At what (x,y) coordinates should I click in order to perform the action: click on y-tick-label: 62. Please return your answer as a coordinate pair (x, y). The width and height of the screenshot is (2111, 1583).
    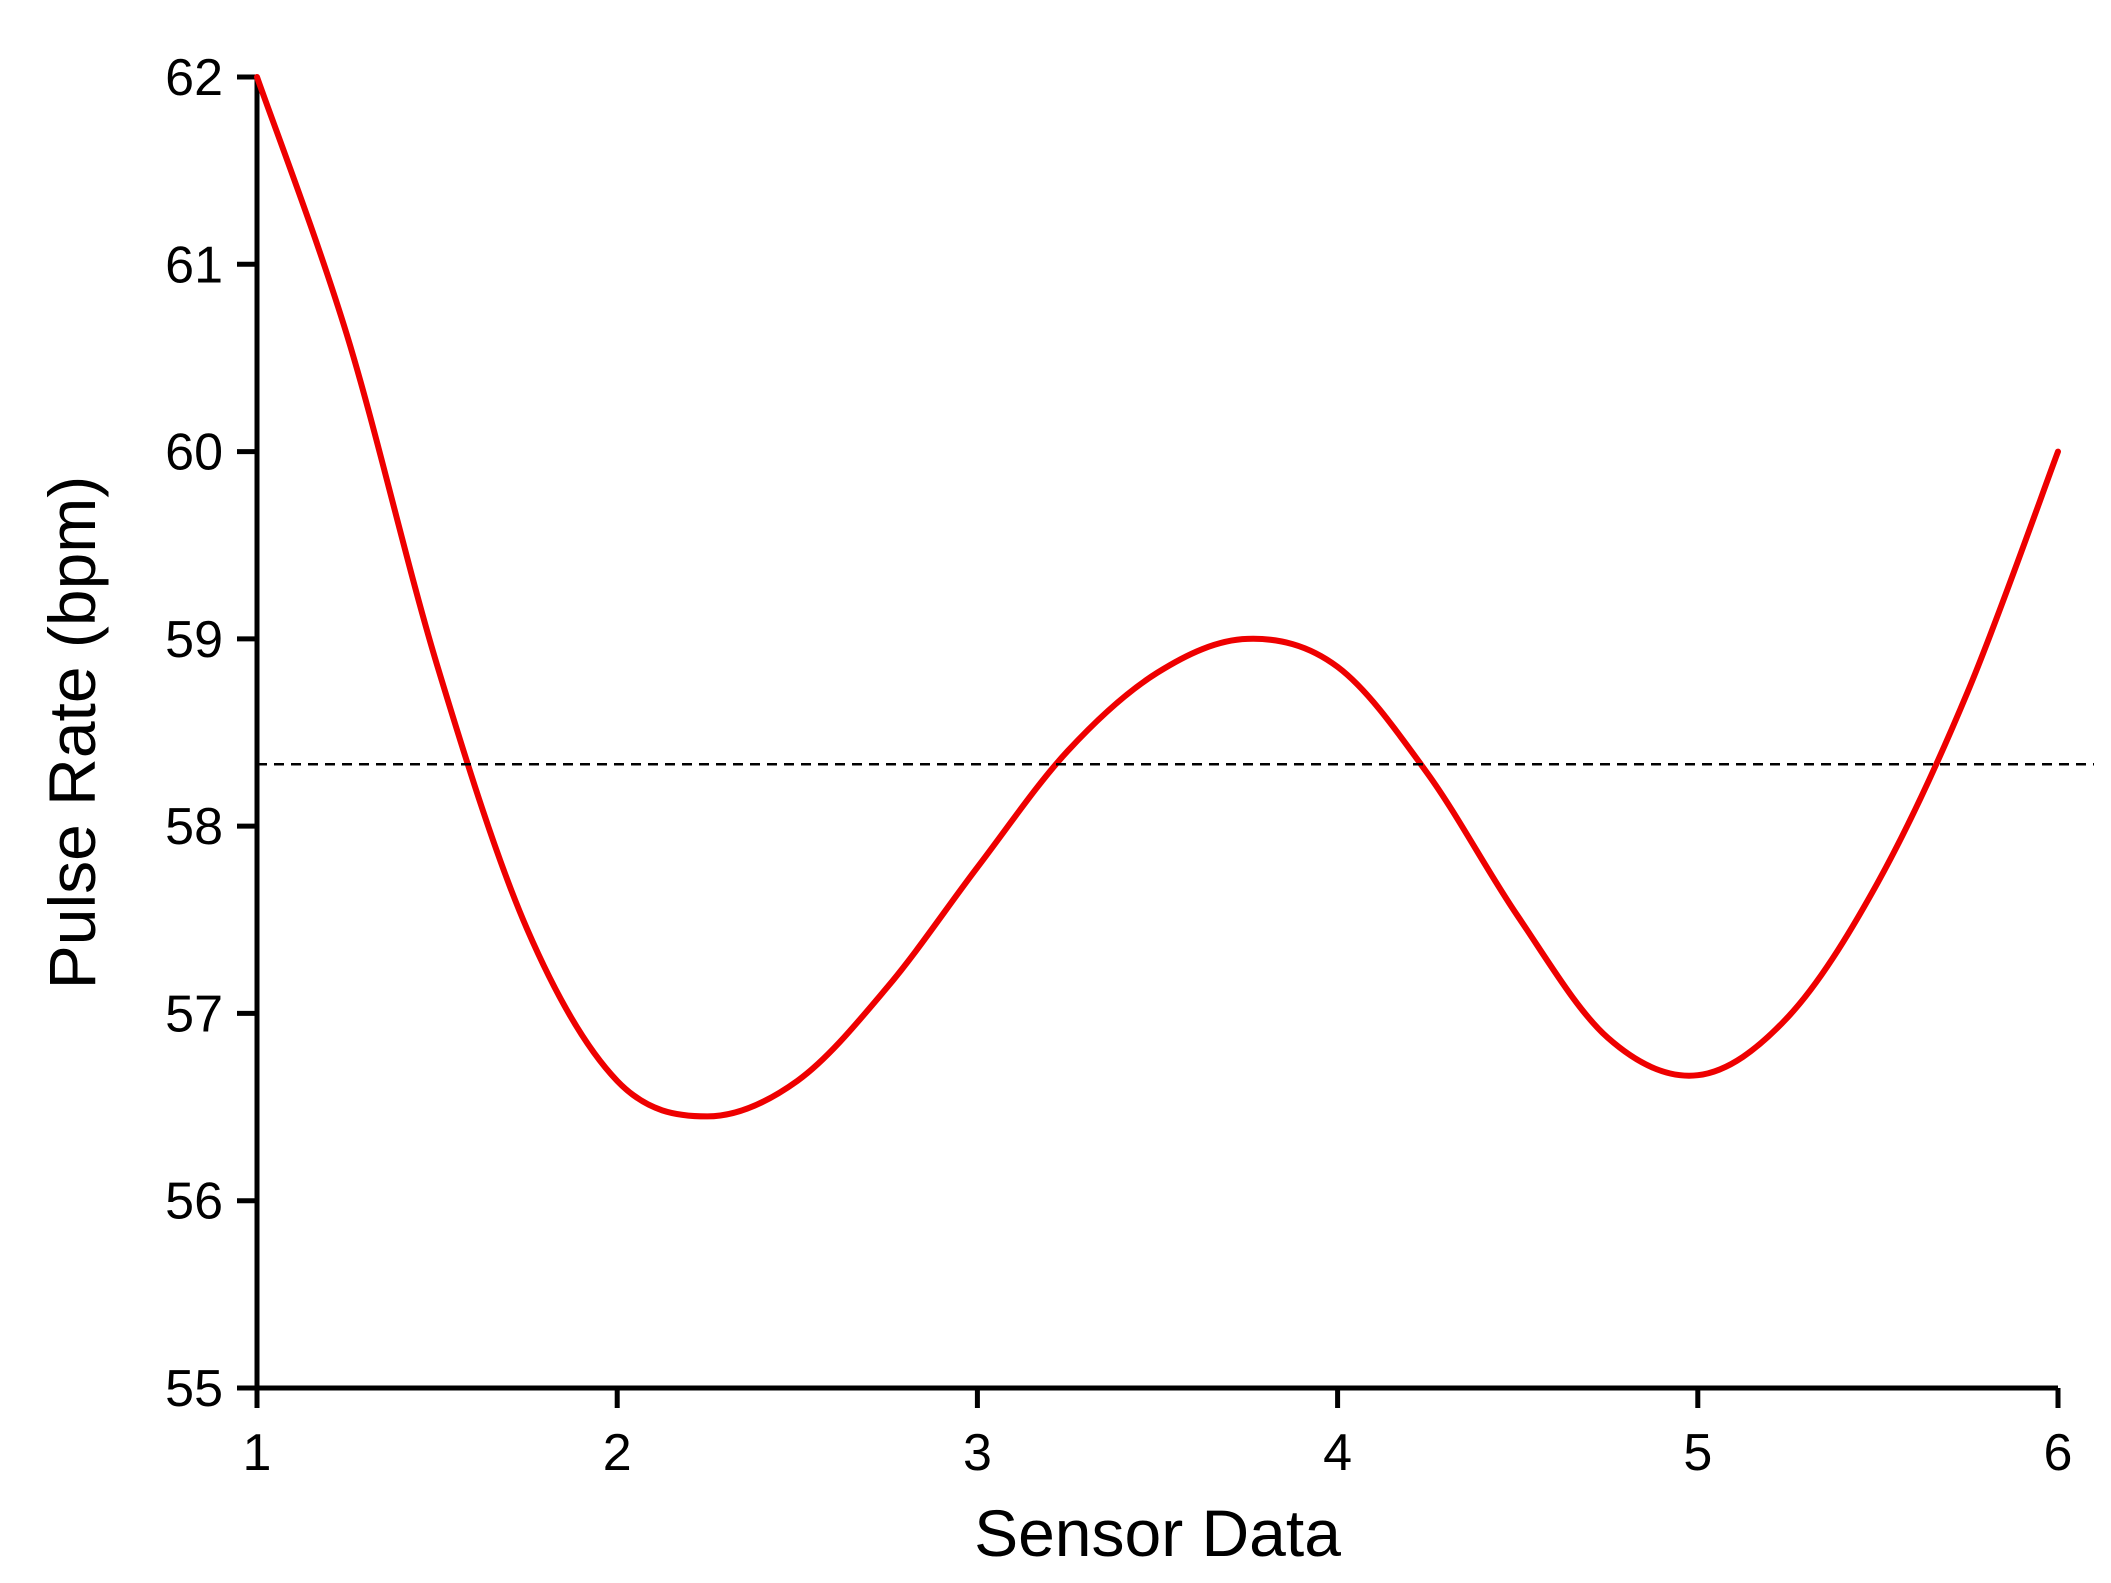
    Looking at the image, I should click on (194, 78).